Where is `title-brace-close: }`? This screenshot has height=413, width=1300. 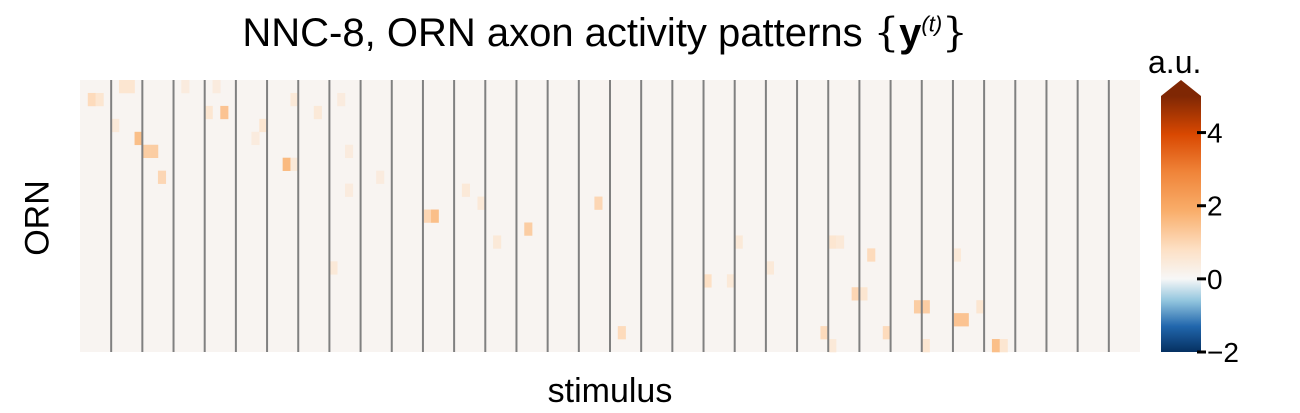 title-brace-close: } is located at coordinates (955, 33).